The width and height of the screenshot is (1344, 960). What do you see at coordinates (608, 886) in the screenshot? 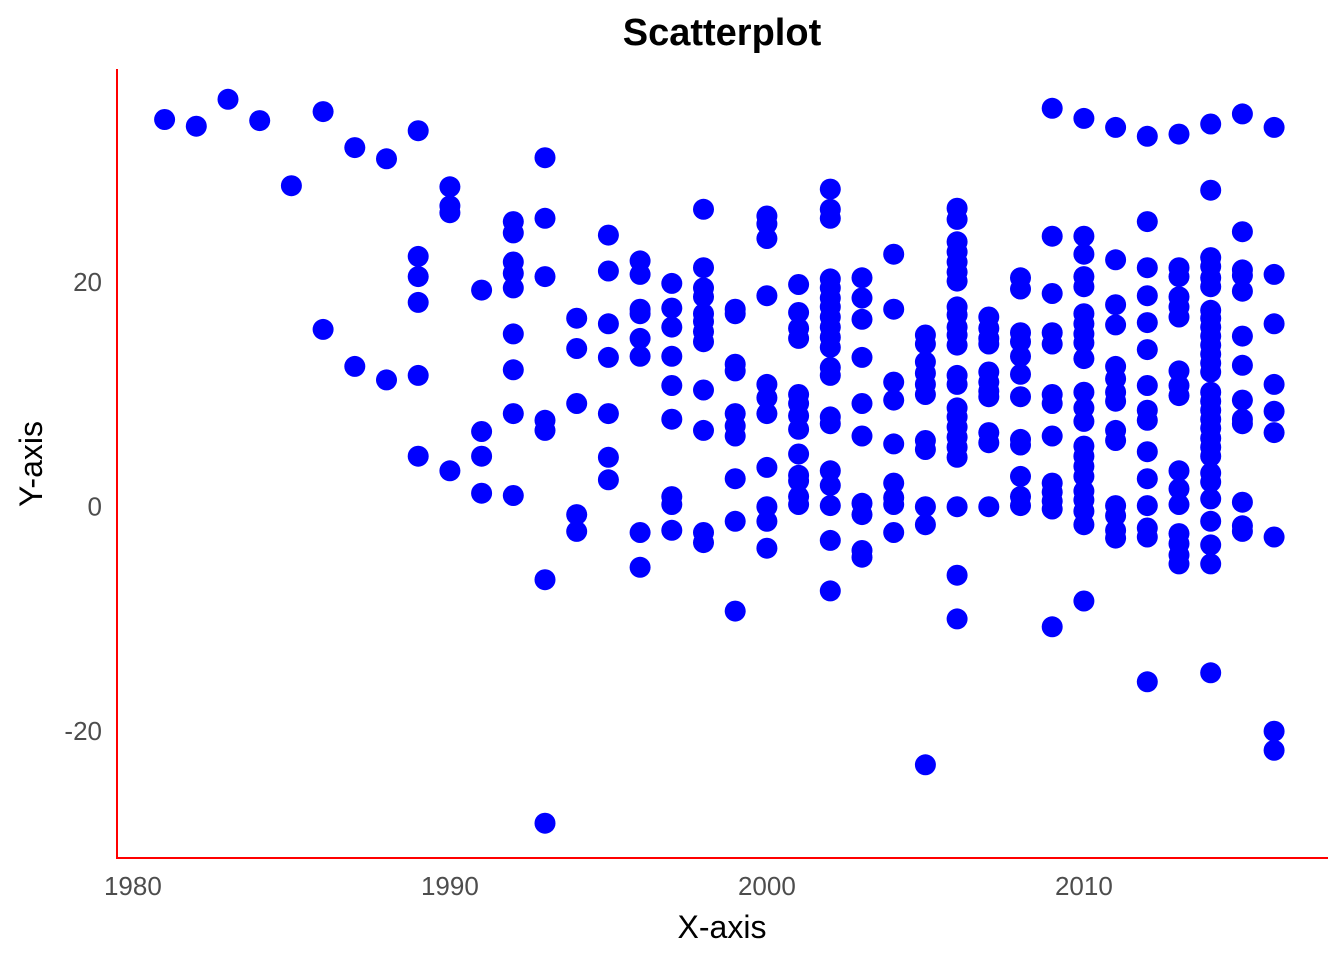
I see `x-axis-ticks: 1980 1990 2000 2010` at bounding box center [608, 886].